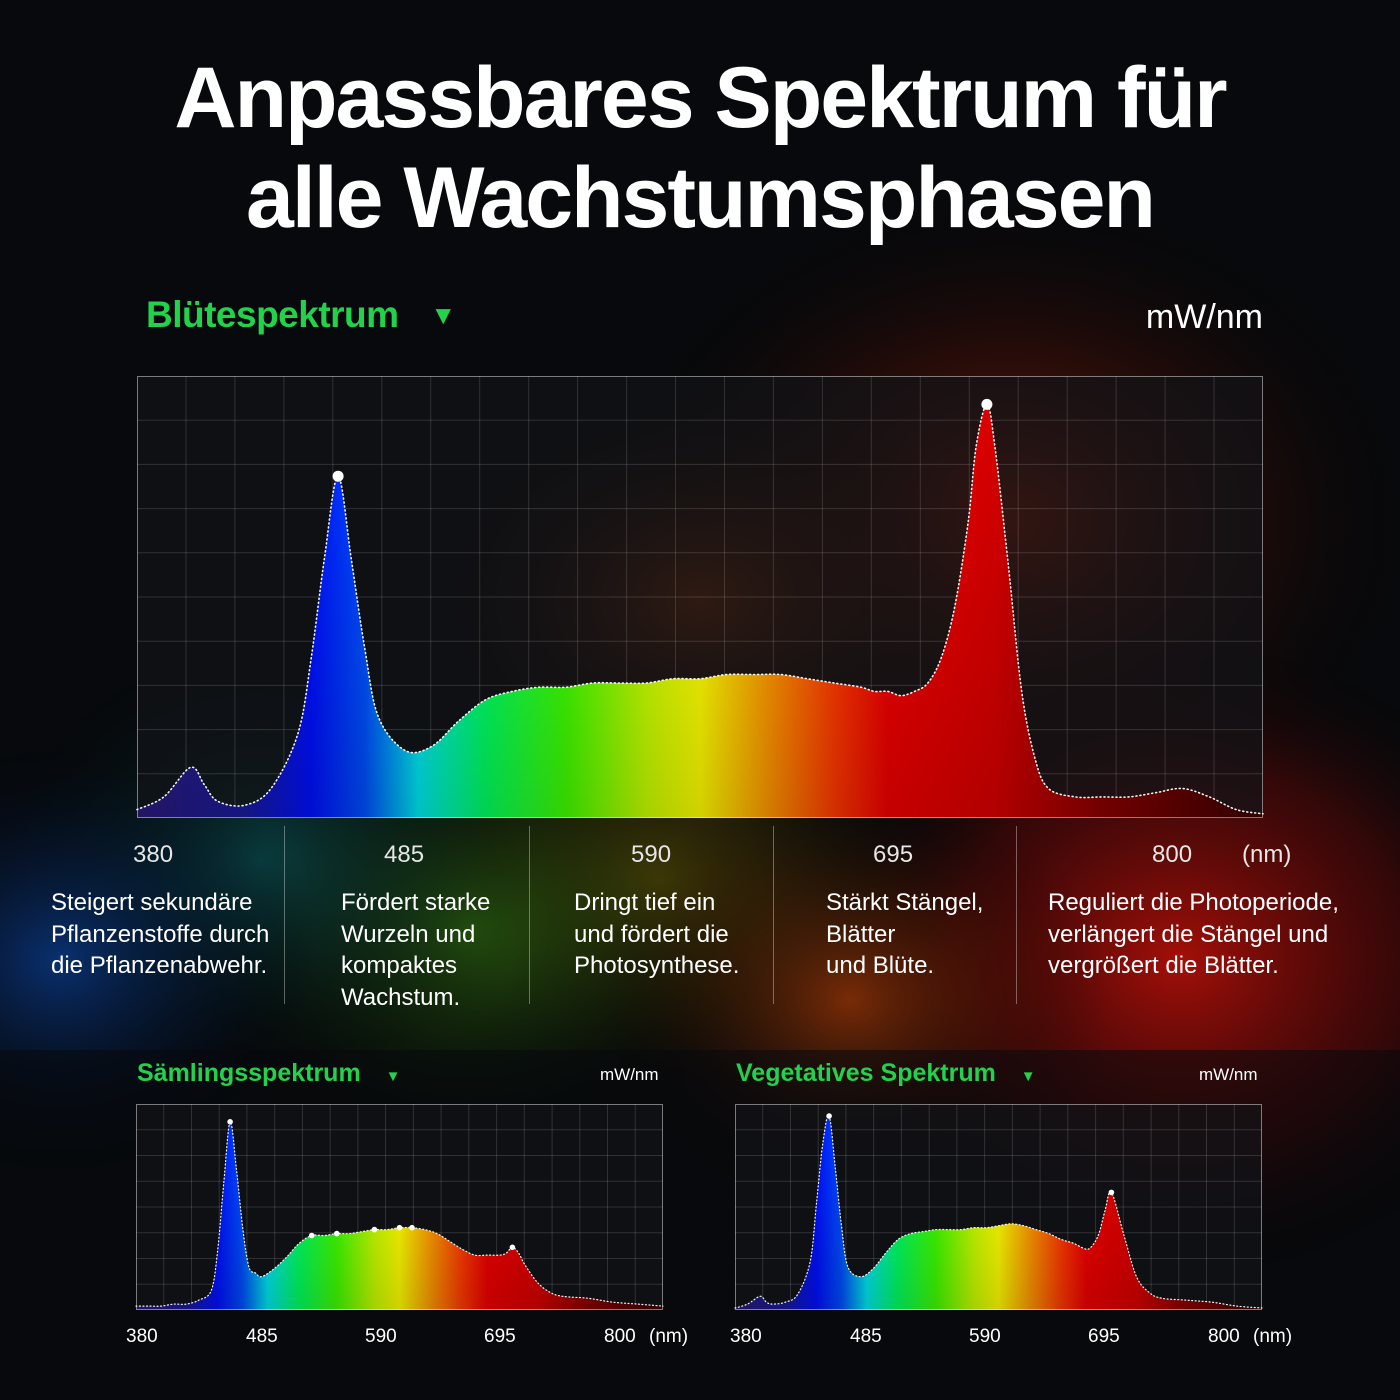  I want to click on description-line: Blätter, so click(861, 934).